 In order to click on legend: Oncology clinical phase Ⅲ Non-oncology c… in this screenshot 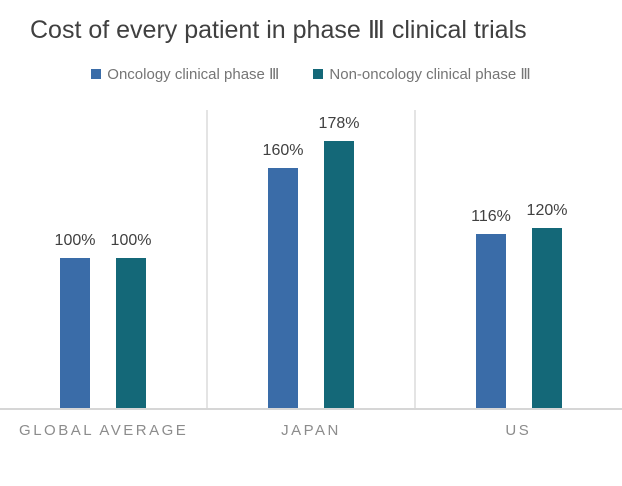, I will do `click(311, 74)`.